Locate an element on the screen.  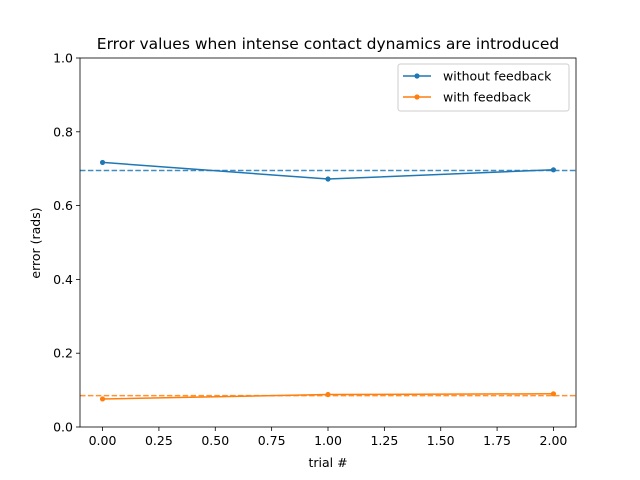
x-axis: 0.00 0.25 0.50 0.75 1.00 1.25 1.50 1.75 2.00 is located at coordinates (328, 437).